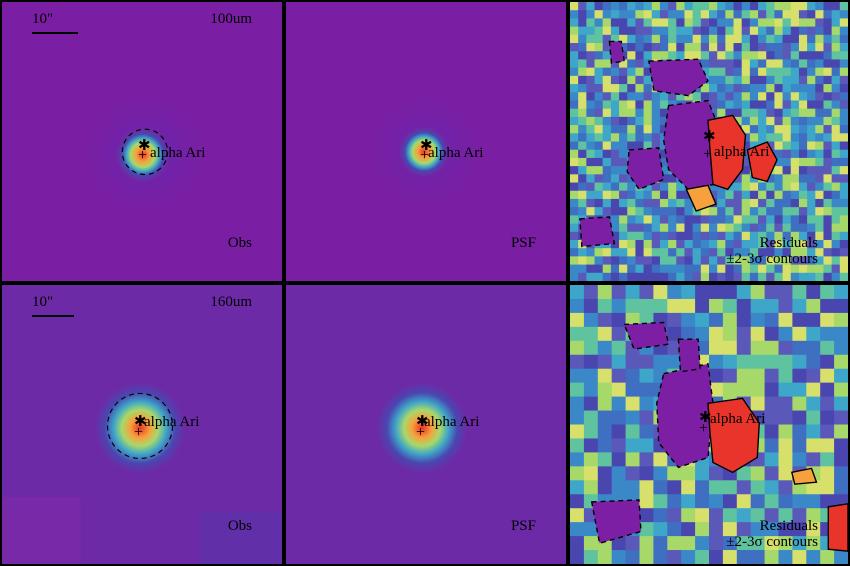  I want to click on residual-contour, so click(689, 145).